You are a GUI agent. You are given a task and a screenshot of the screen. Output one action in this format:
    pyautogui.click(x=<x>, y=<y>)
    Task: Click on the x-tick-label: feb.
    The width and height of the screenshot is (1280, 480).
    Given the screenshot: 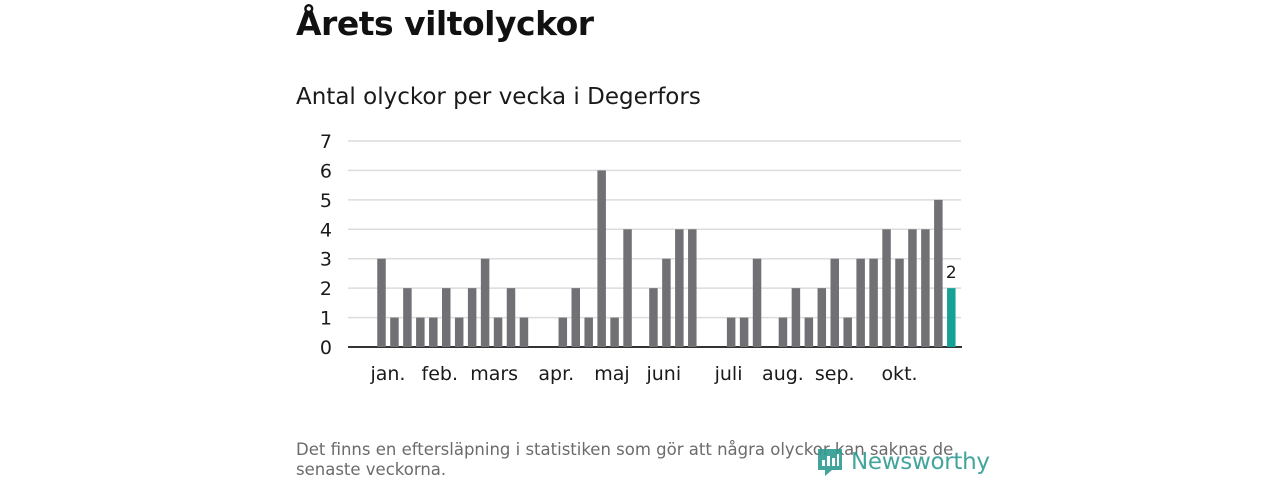 What is the action you would take?
    pyautogui.click(x=440, y=374)
    